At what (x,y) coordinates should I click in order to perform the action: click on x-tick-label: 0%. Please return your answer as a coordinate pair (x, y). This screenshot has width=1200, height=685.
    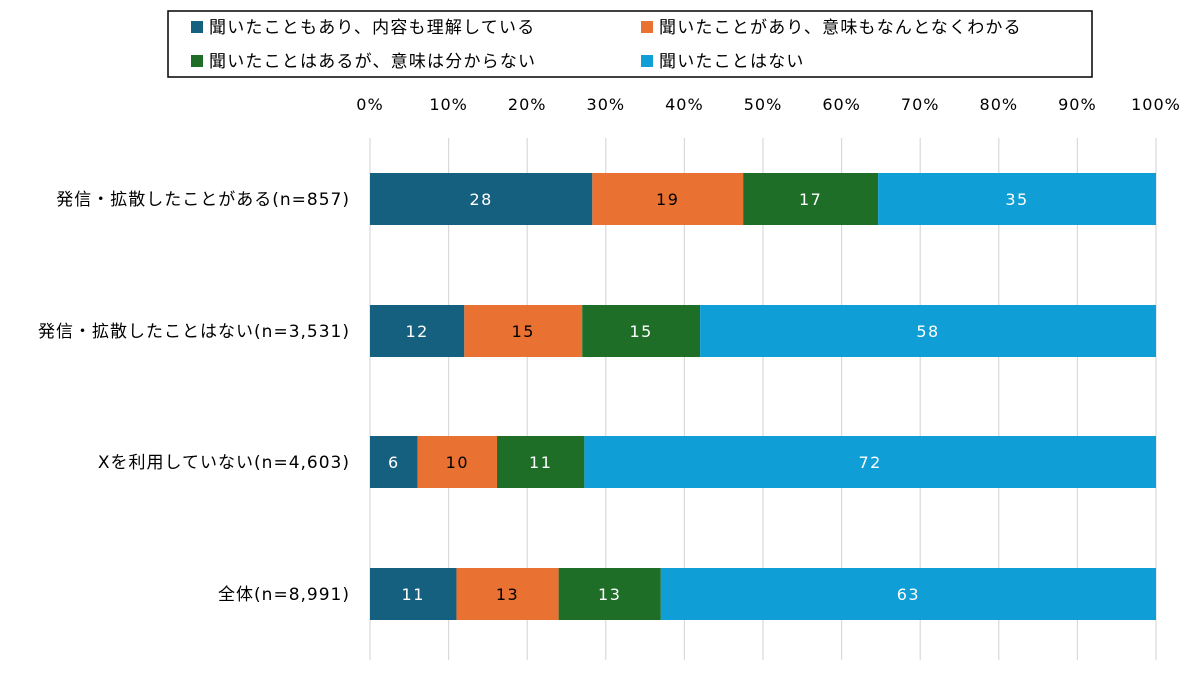
    Looking at the image, I should click on (369, 104).